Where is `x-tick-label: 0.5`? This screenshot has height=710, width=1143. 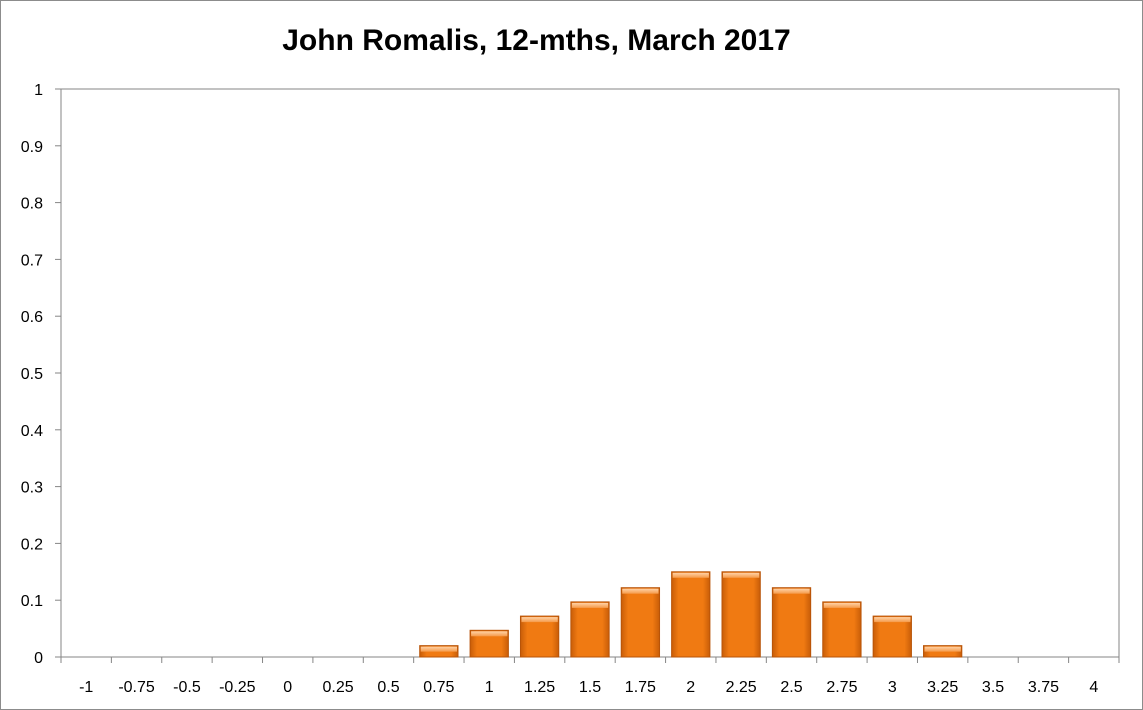 x-tick-label: 0.5 is located at coordinates (388, 687).